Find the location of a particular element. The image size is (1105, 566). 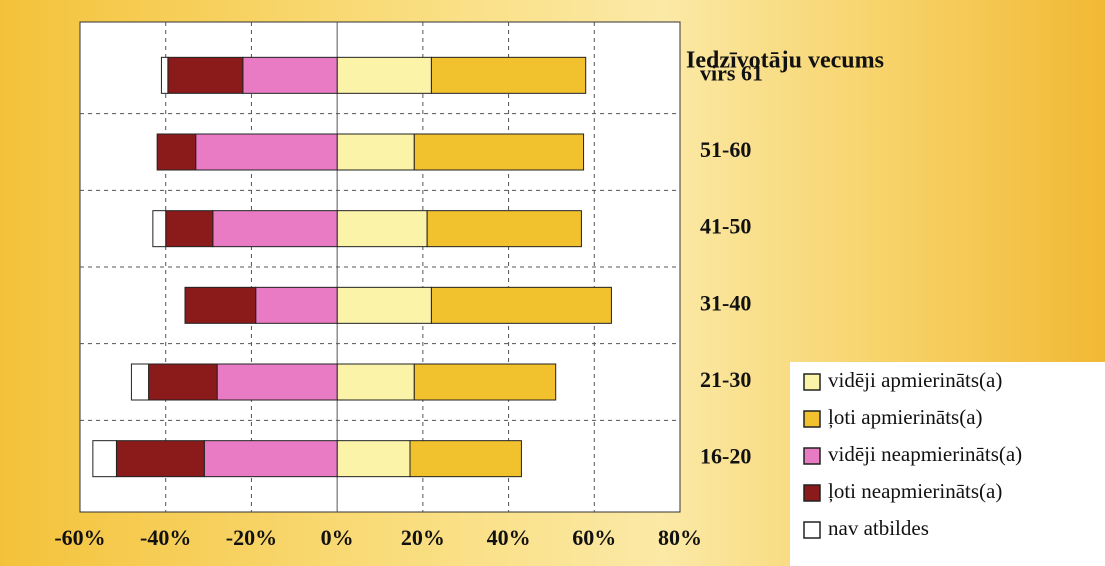

category-label: 31-40 is located at coordinates (725, 302).